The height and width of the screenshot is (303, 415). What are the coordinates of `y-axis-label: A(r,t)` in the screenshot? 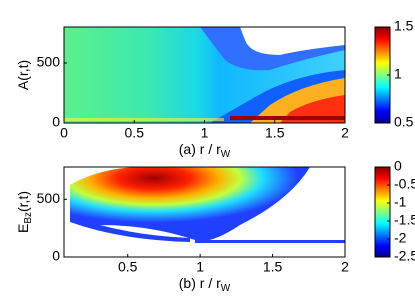 It's located at (23, 75).